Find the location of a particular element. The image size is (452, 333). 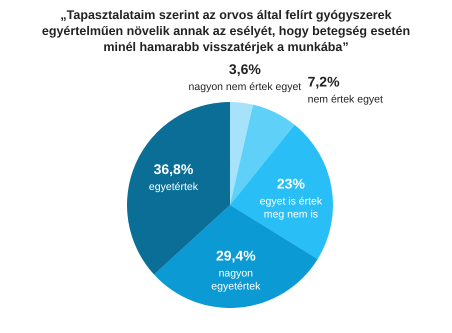

chart-title: „Tapasztalataim szerint az orvos által felírt gyógyszerek egyértelműen növelik annak az esélyét, hogy betegség esetén minél hamarabb visszatérjek a munkába” is located at coordinates (226, 31).